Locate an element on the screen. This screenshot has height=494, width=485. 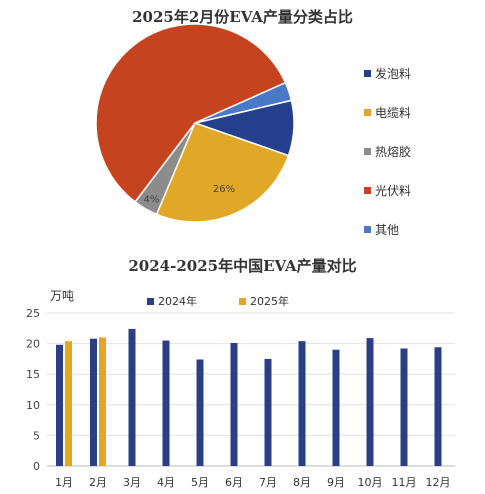
legend-label: 电缆料 is located at coordinates (393, 113).